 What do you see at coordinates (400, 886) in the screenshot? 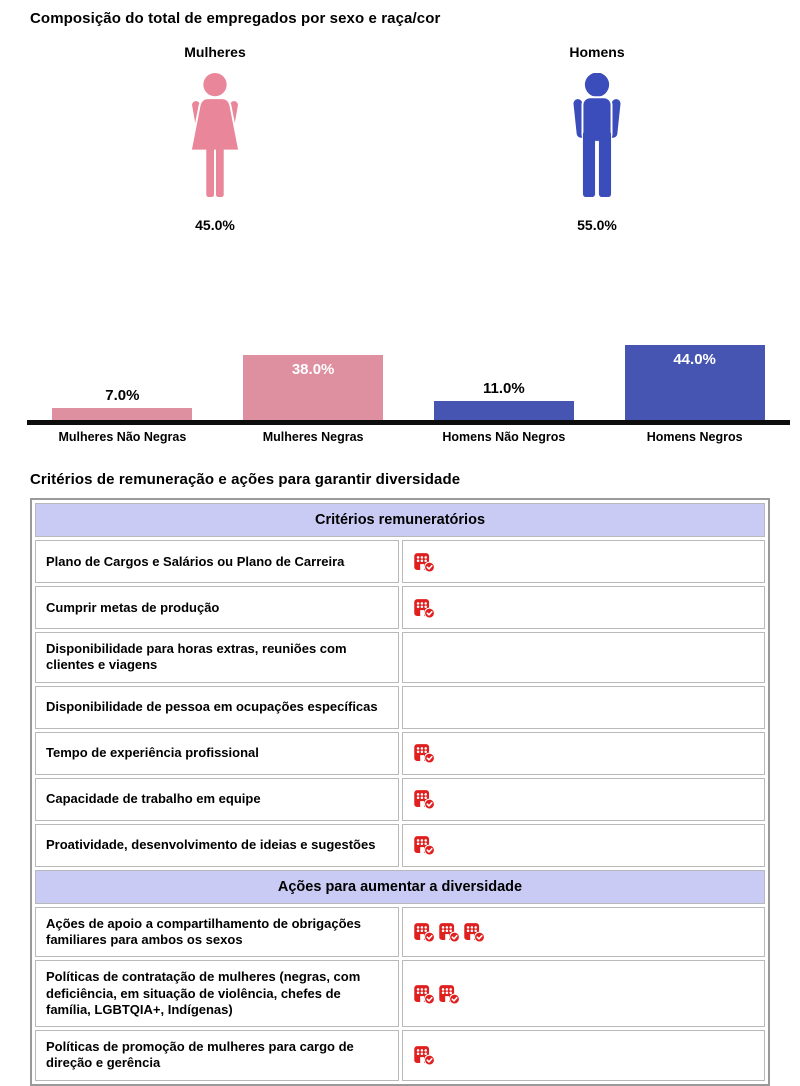
I see `table-section-header: Ações para aumentar a diversidade` at bounding box center [400, 886].